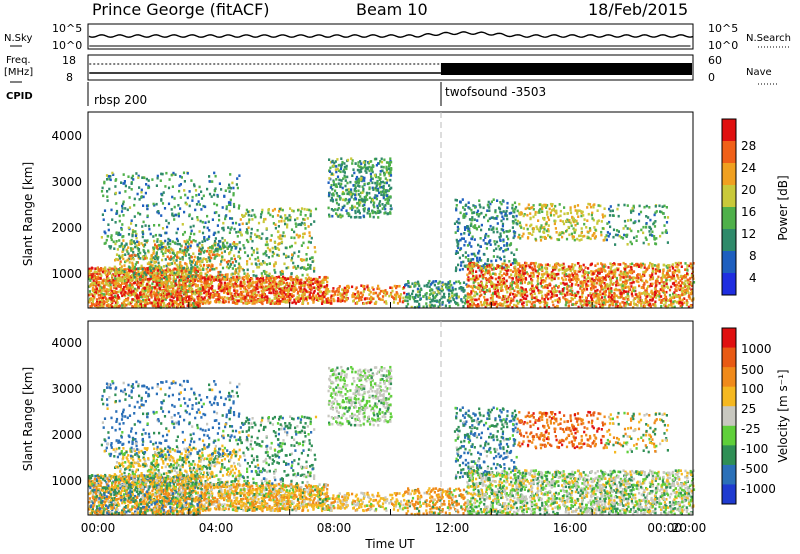 This screenshot has height=554, width=800. I want to click on freq-unit: [MHz], so click(18, 72).